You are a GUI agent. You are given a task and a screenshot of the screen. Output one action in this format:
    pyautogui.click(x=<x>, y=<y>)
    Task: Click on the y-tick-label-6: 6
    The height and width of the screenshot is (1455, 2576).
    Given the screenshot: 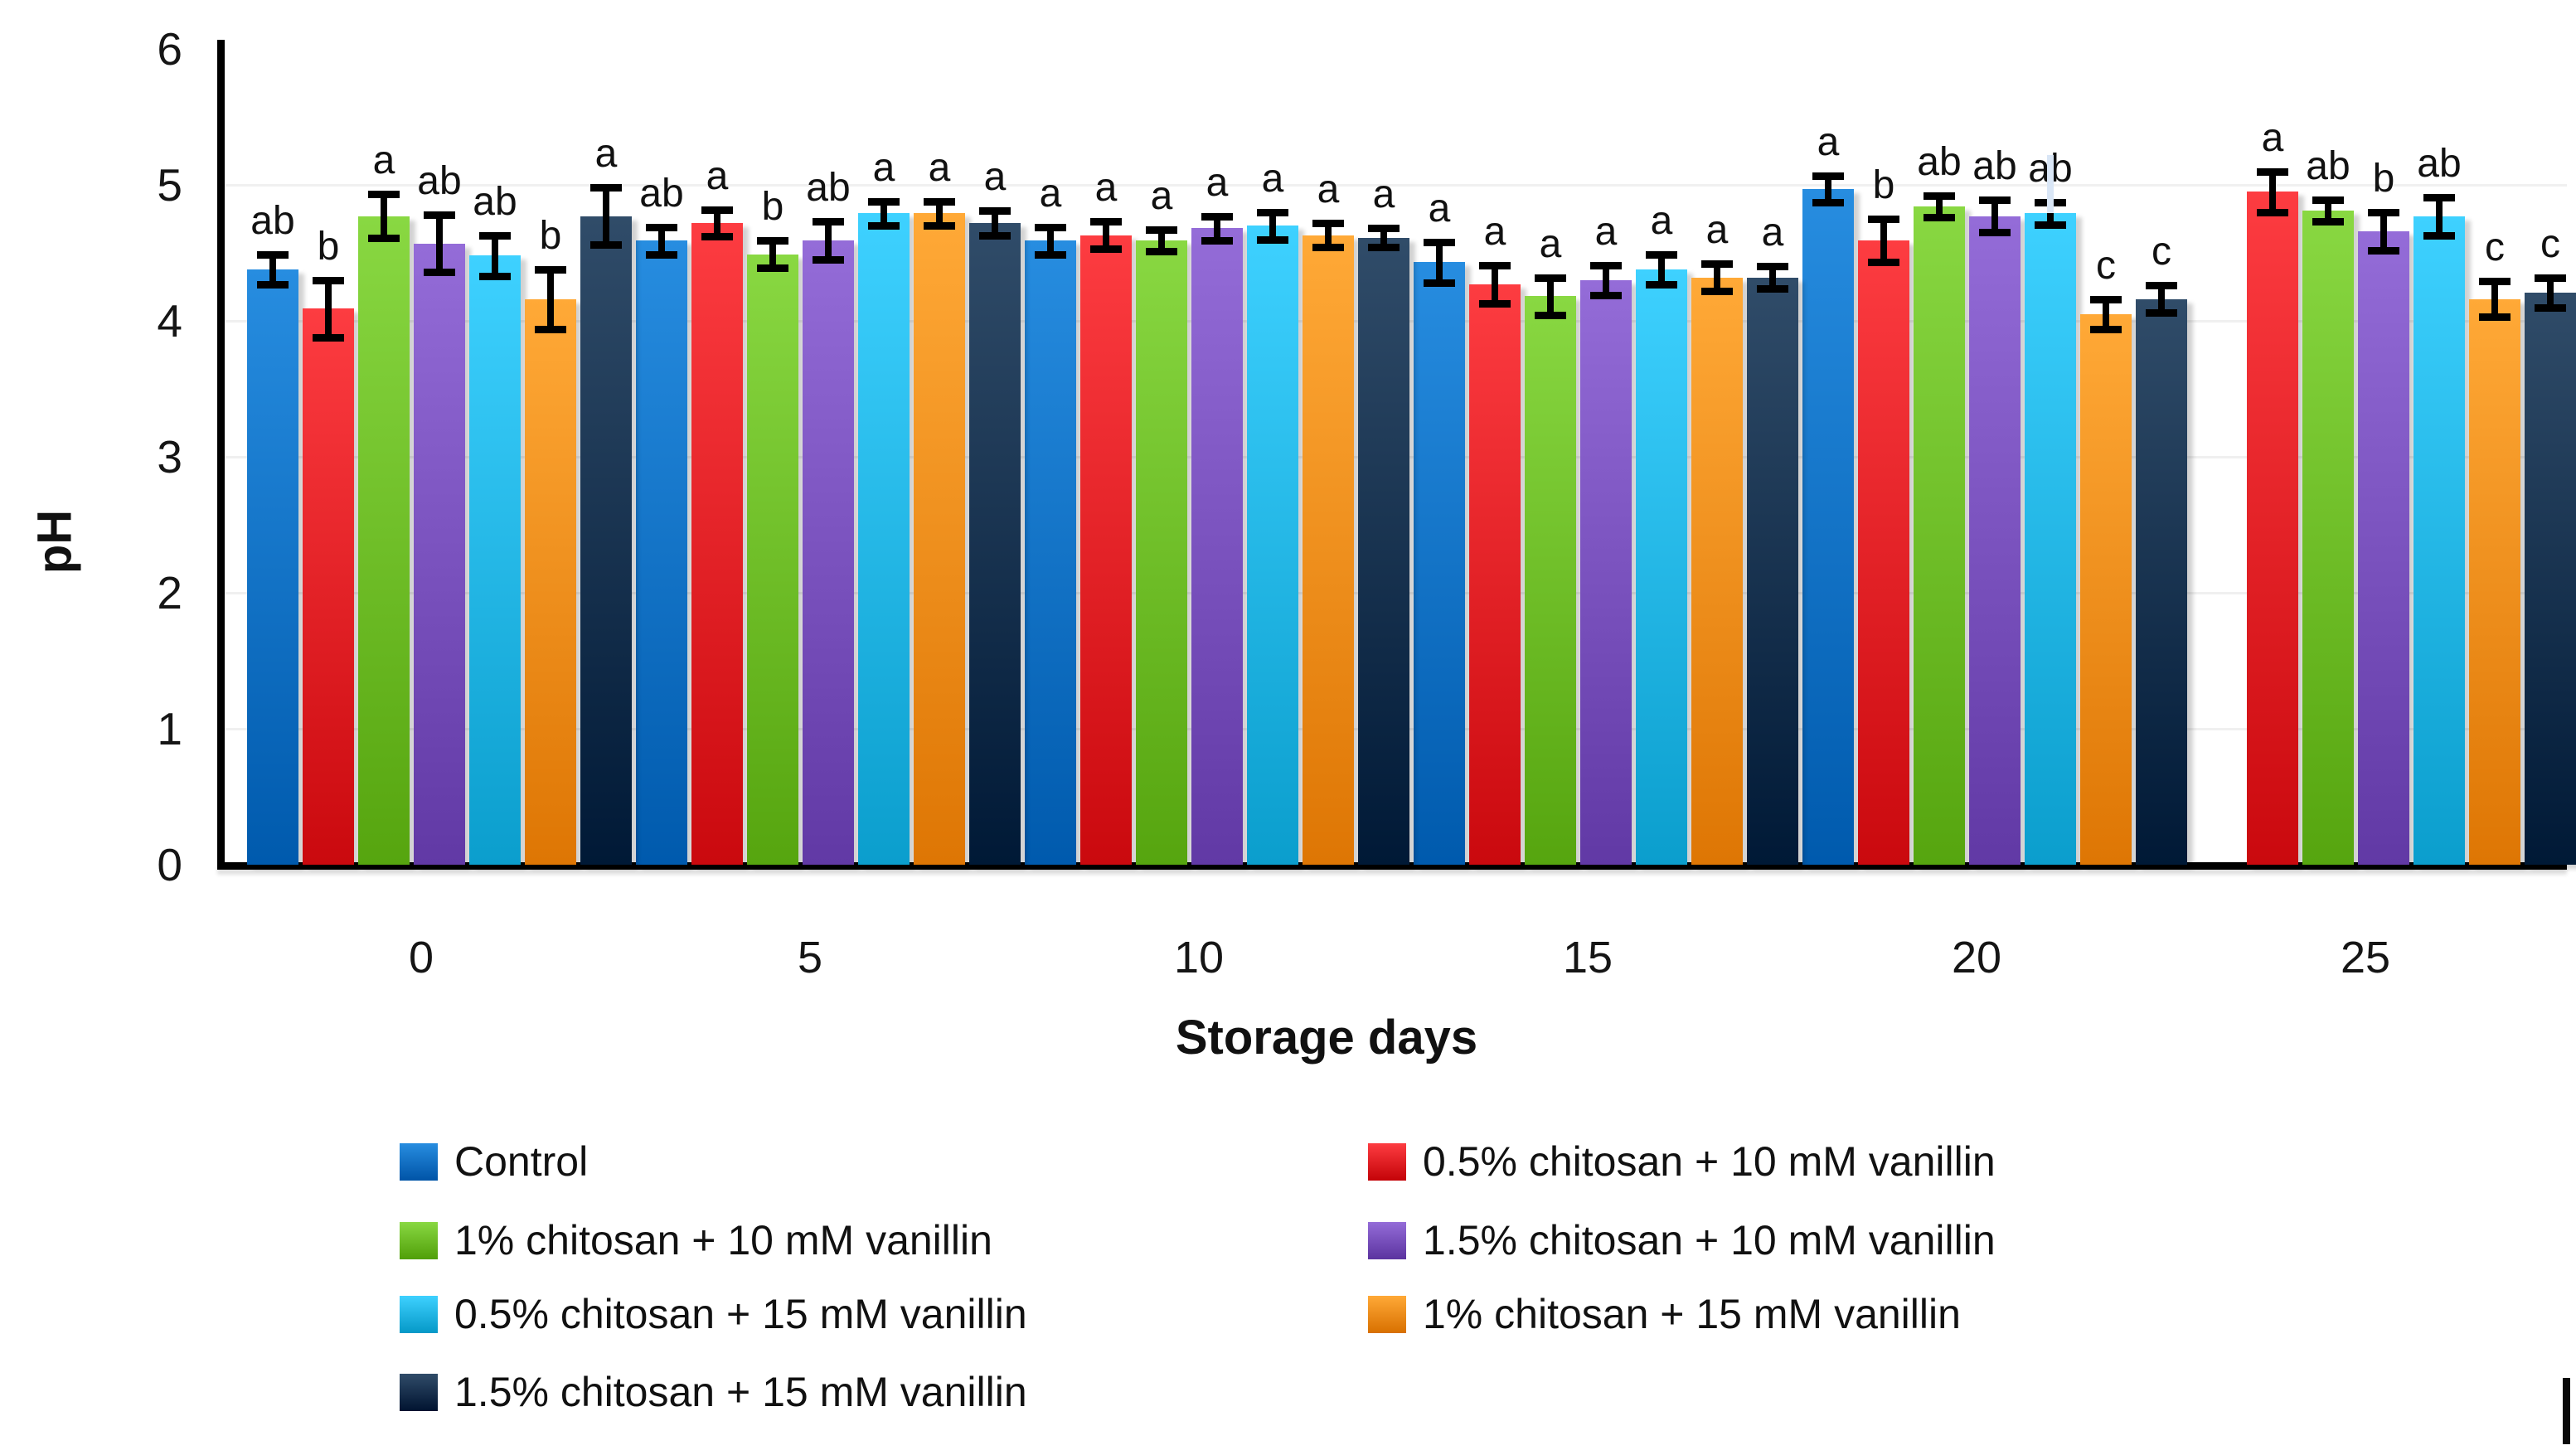 What is the action you would take?
    pyautogui.click(x=169, y=49)
    